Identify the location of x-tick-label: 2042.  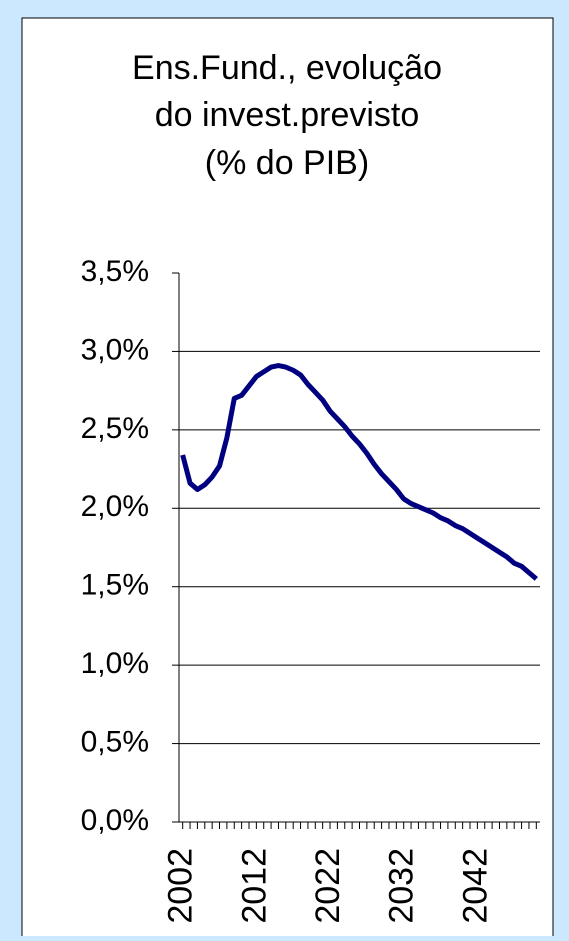
(475, 886).